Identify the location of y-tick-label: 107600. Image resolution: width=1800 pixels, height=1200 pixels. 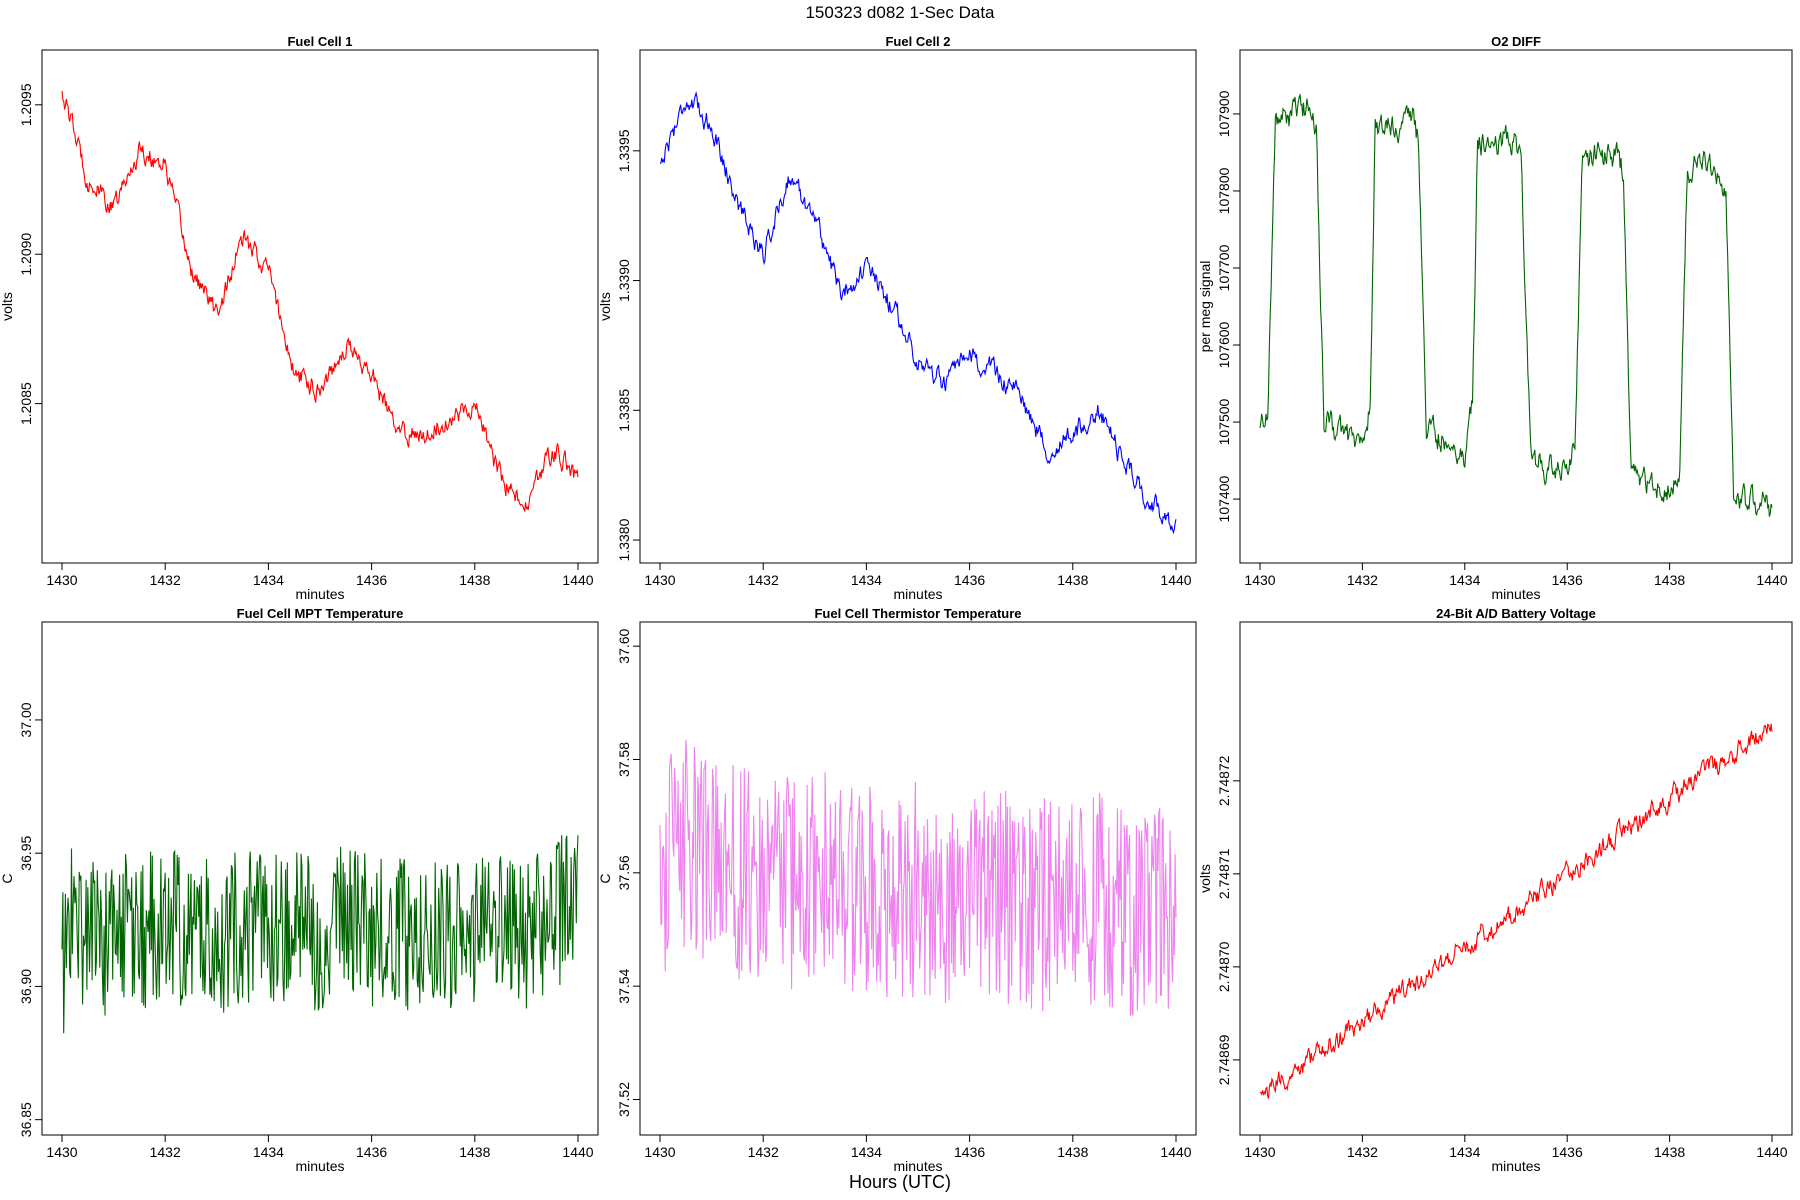
(1224, 344).